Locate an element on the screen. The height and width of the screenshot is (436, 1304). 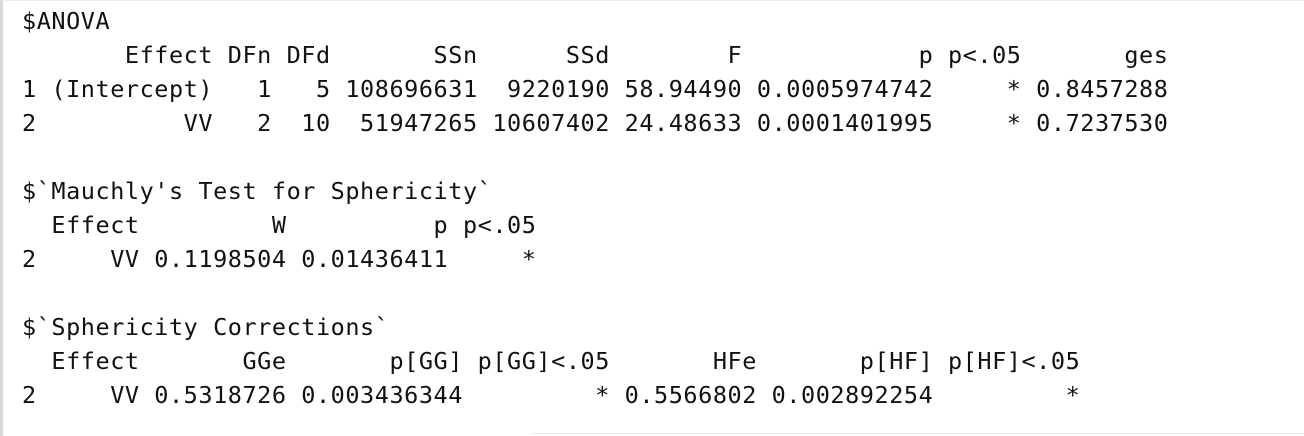
anova-header-row: Effect DFn DFd SSn SSd F p p<.05 ges is located at coordinates (595, 55).